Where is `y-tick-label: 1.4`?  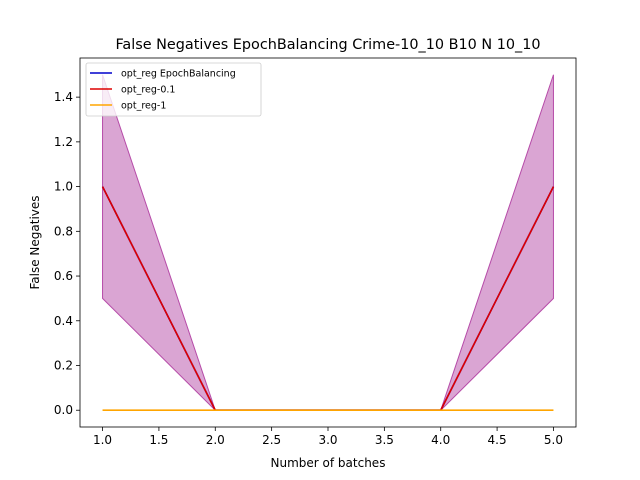
y-tick-label: 1.4 is located at coordinates (63, 97).